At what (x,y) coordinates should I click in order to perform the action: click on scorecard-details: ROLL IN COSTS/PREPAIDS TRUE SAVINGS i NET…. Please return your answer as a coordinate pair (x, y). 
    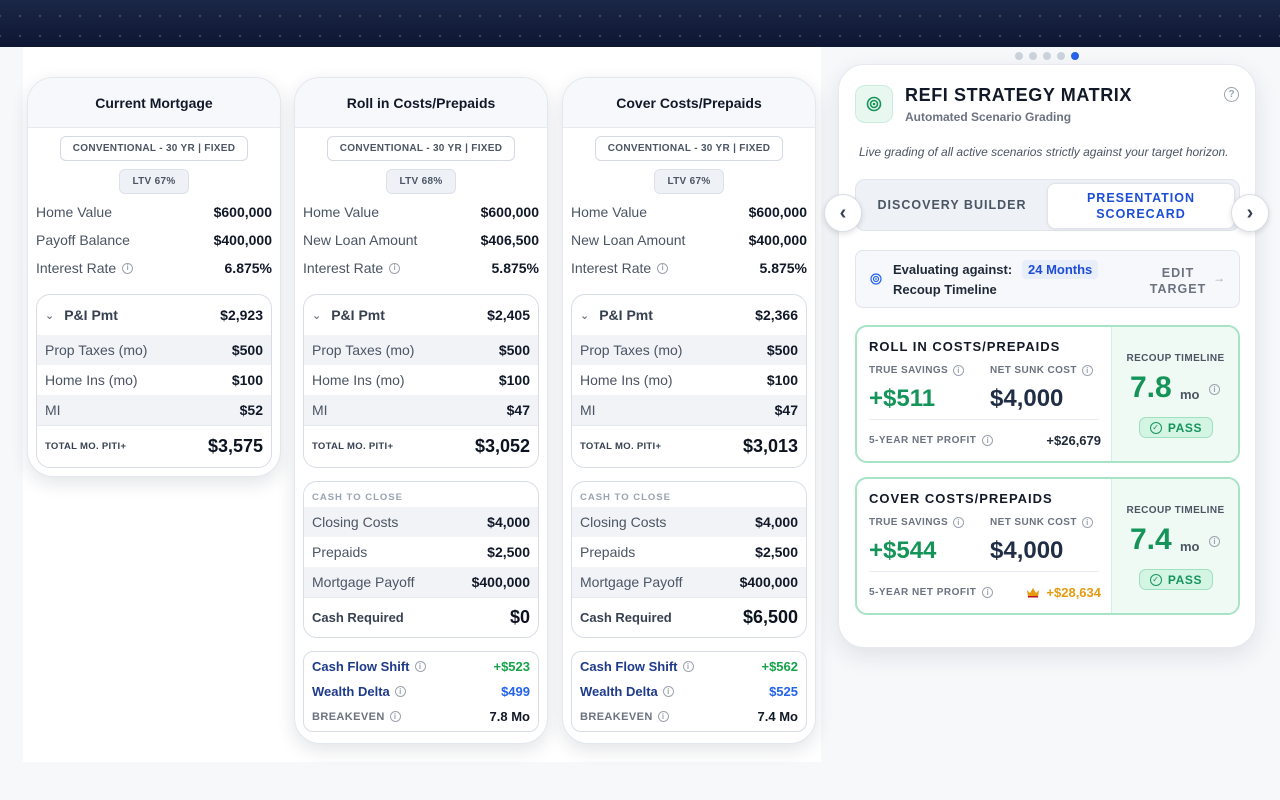
    Looking at the image, I should click on (985, 394).